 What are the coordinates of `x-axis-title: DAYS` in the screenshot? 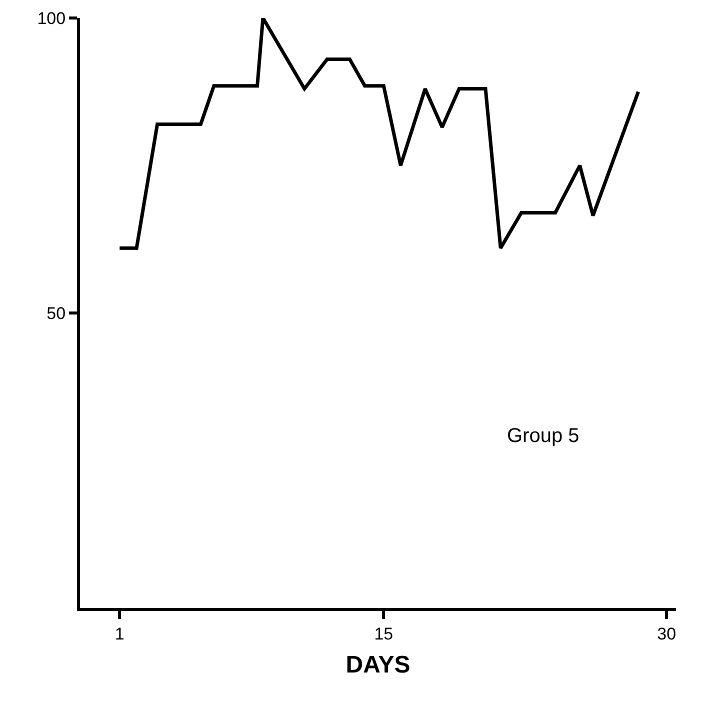 It's located at (378, 665).